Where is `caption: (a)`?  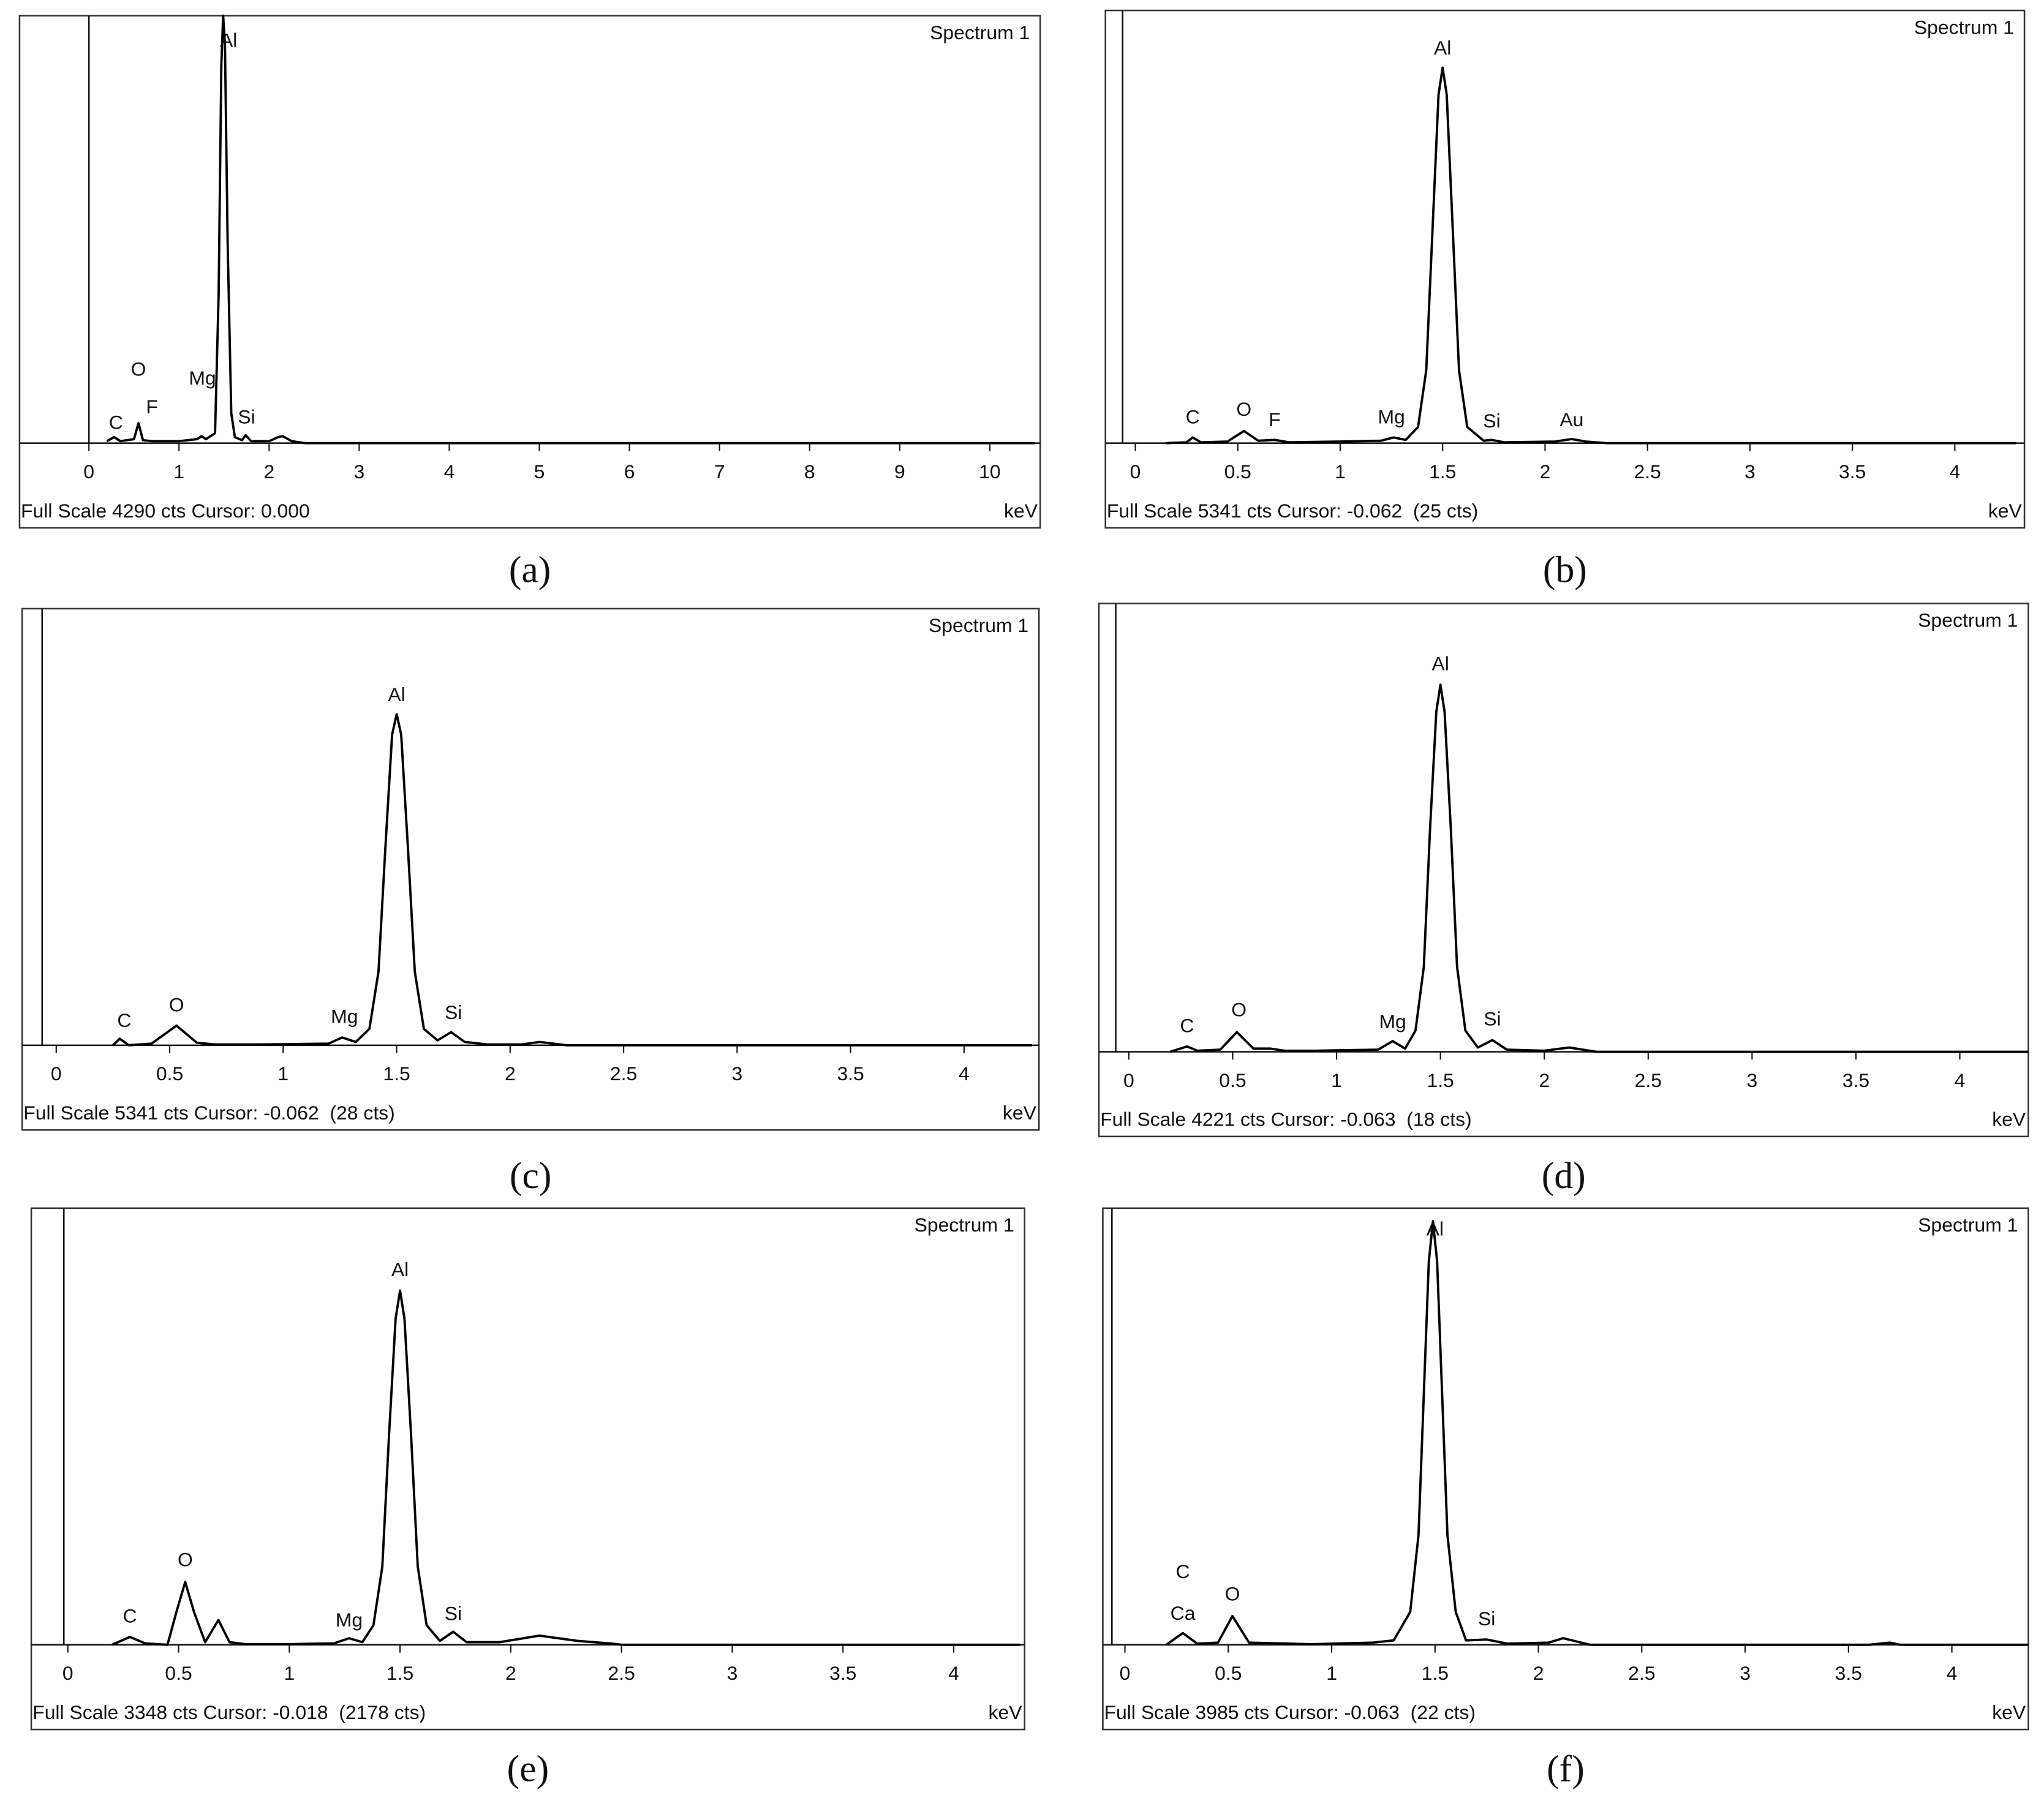
caption: (a) is located at coordinates (530, 570).